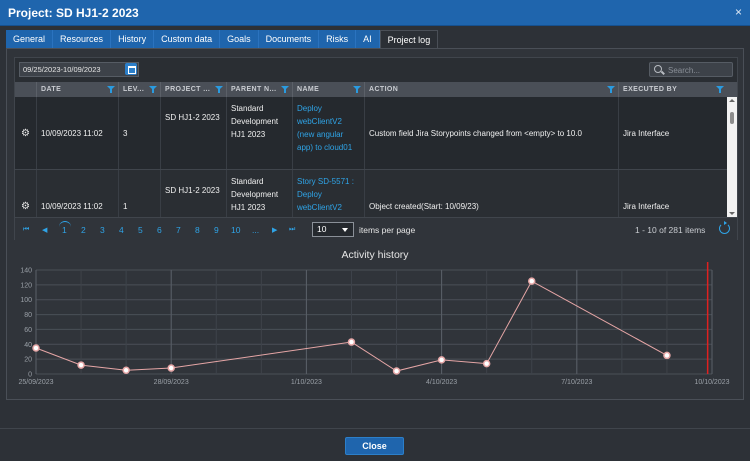  Describe the element at coordinates (79, 69) in the screenshot. I see `date-range-input: 09/25/2023-10/09/2023` at that location.